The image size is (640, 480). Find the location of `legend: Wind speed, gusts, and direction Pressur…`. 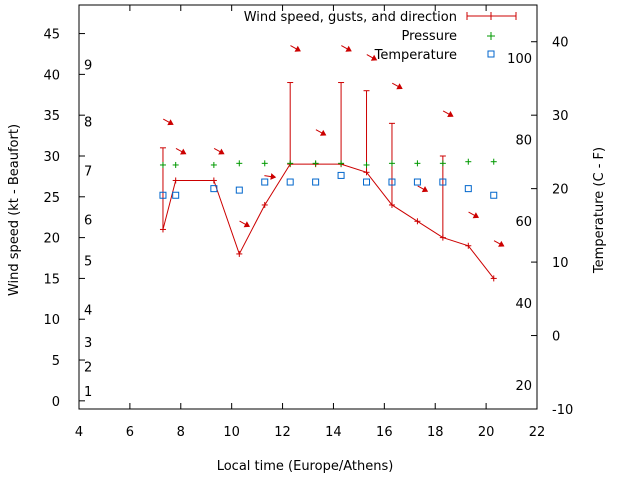

legend: Wind speed, gusts, and direction Pressur… is located at coordinates (380, 36).